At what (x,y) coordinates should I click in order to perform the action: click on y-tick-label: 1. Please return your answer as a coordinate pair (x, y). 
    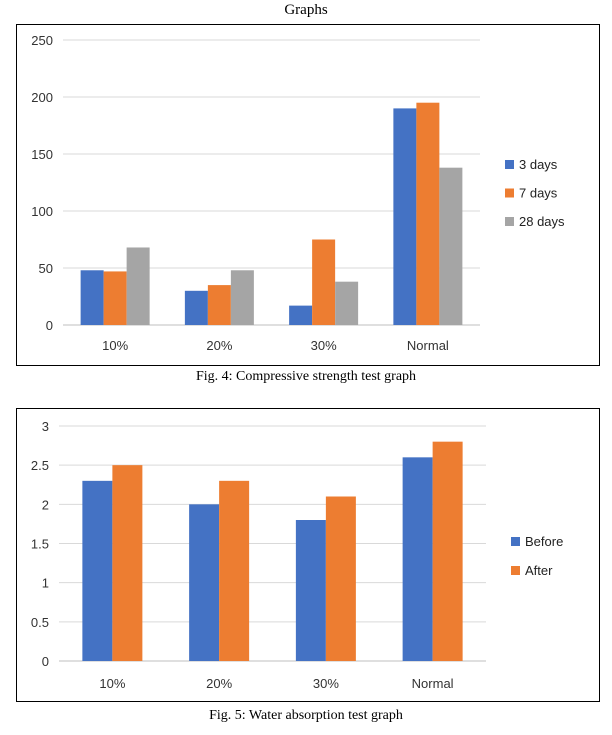
    Looking at the image, I should click on (45, 583).